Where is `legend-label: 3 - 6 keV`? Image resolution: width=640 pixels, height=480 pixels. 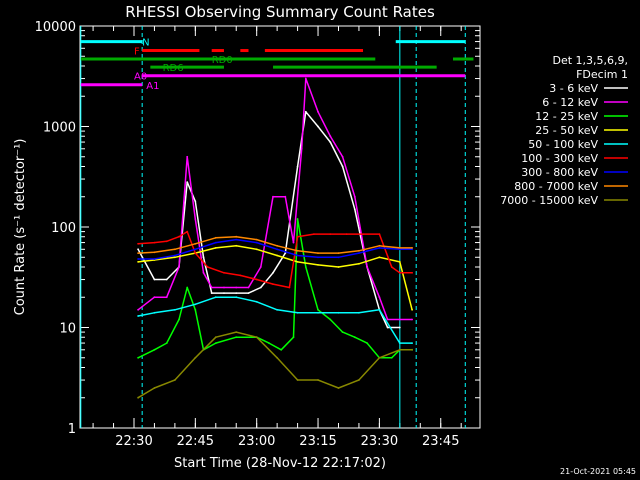
legend-label: 3 - 6 keV is located at coordinates (573, 88).